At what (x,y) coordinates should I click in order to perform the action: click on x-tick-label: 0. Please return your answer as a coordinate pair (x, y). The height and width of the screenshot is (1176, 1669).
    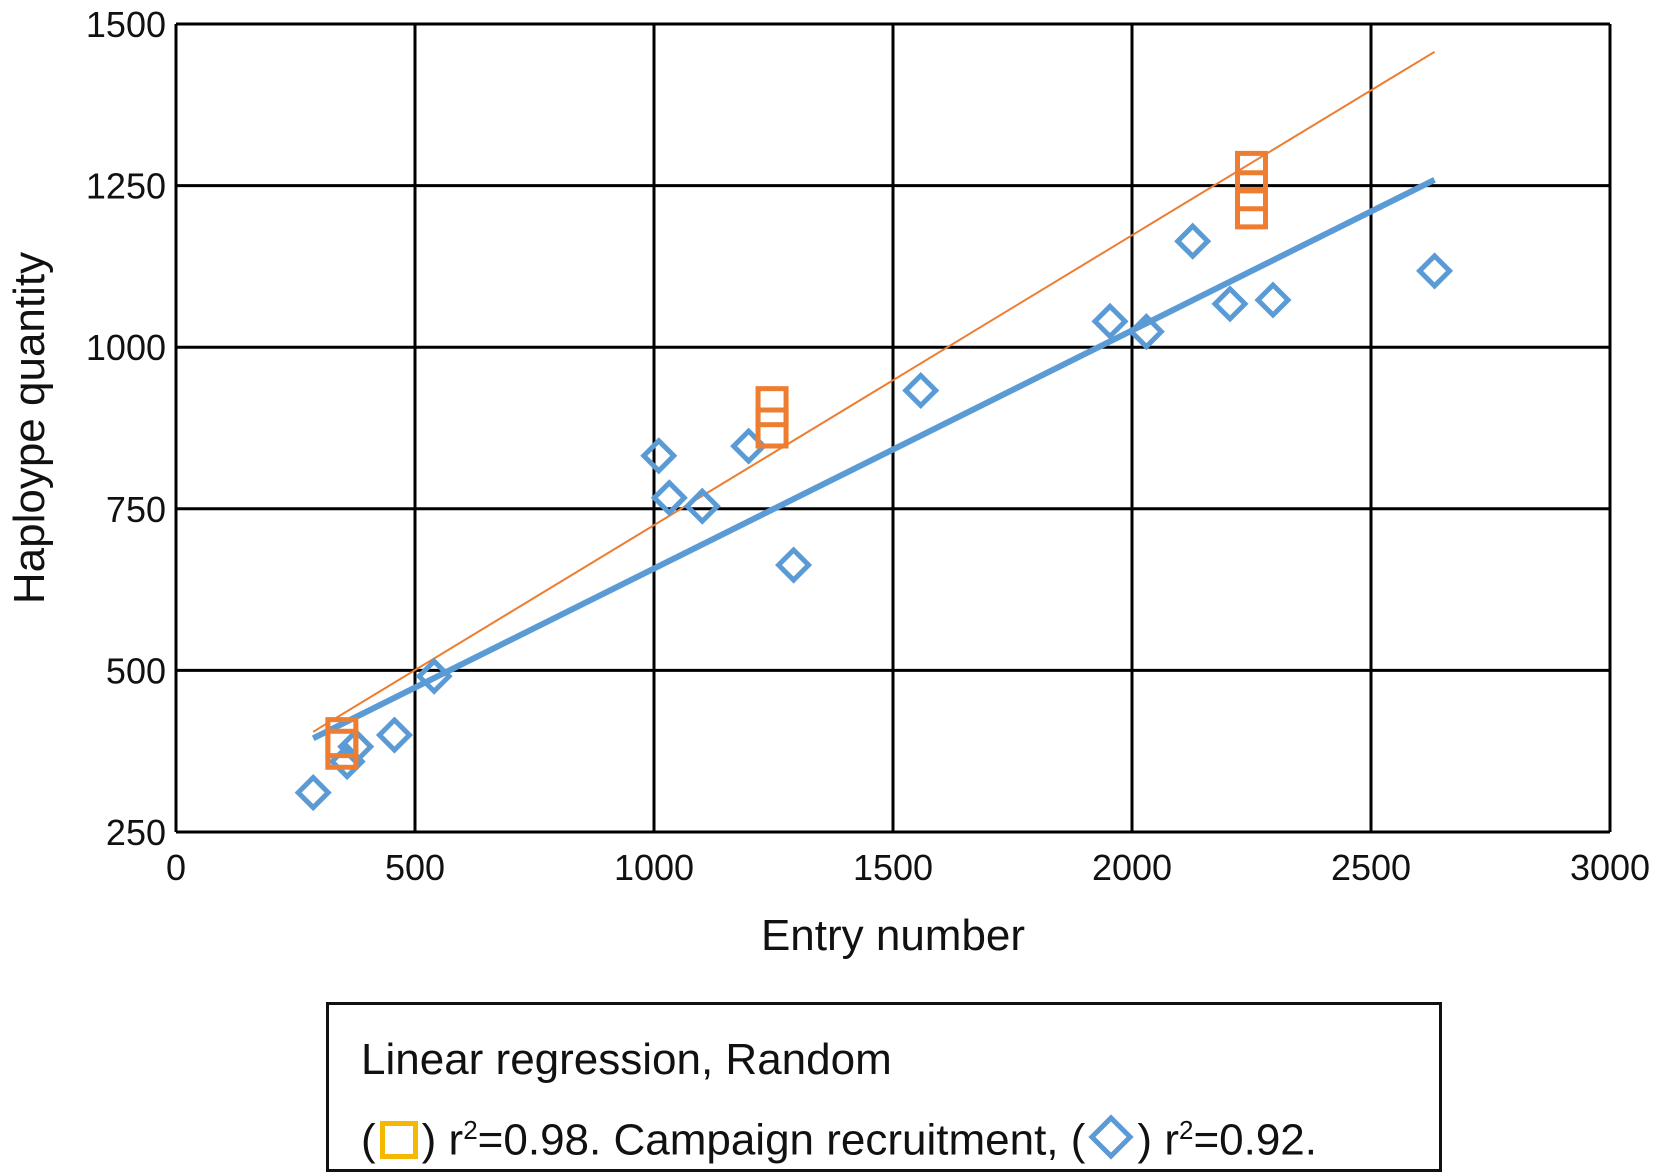
    Looking at the image, I should click on (176, 867).